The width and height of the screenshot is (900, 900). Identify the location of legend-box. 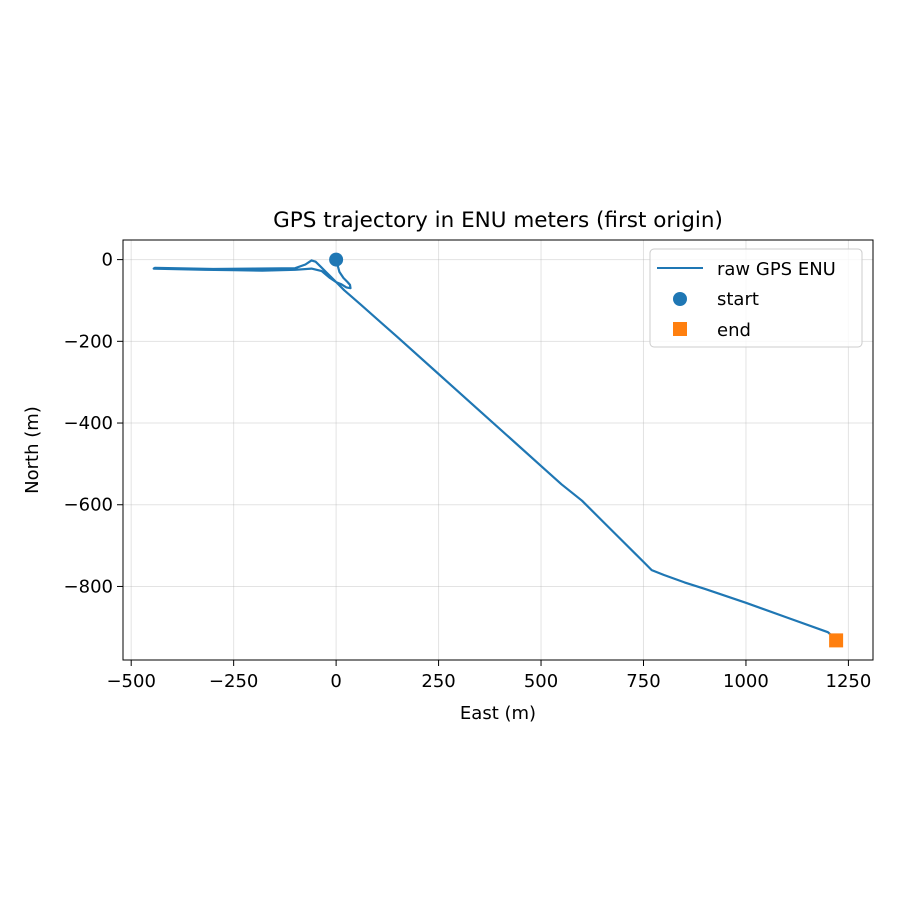
(756, 298).